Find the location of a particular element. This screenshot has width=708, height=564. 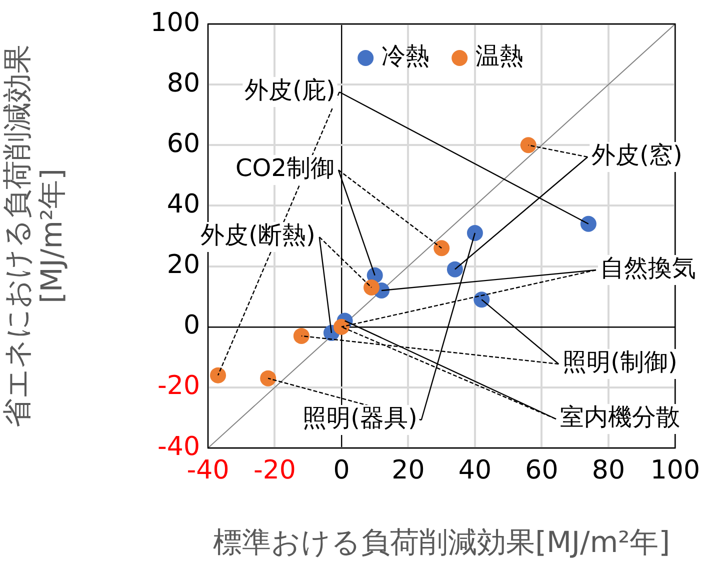

annotation: 外皮(庇) is located at coordinates (290, 90).